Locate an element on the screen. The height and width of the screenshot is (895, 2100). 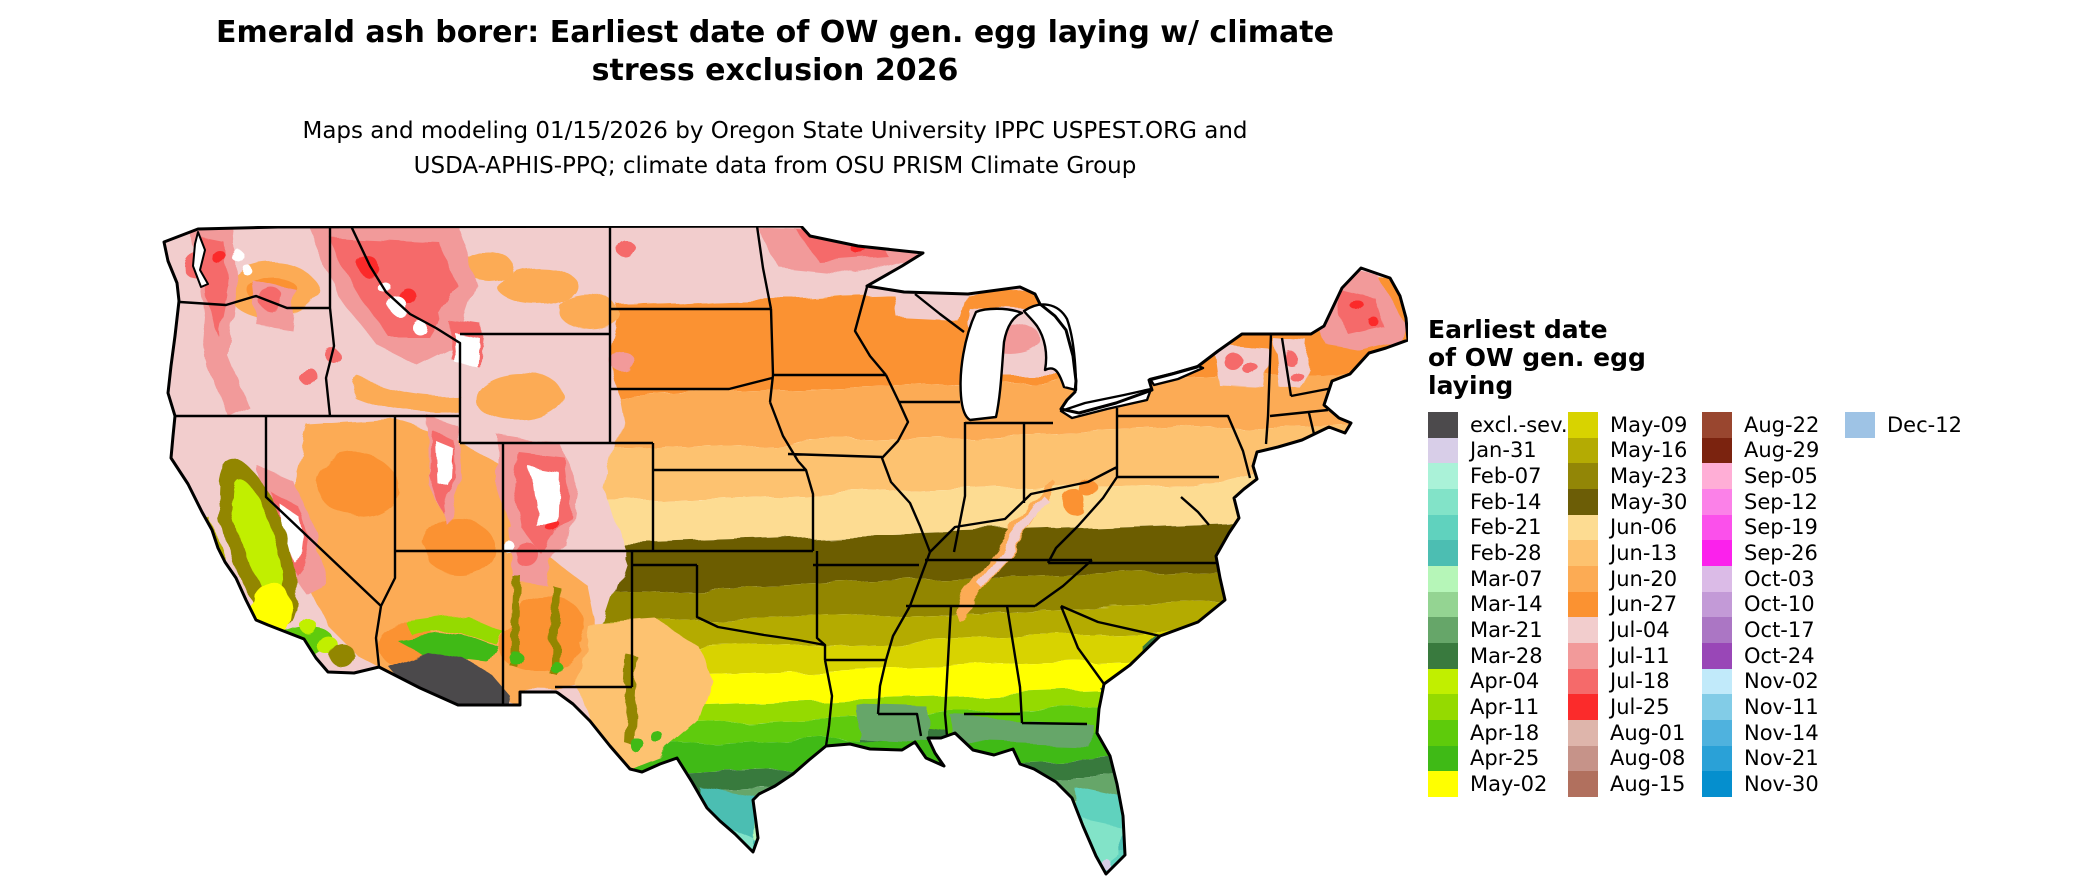
legend-row: Aug-15 is located at coordinates (1627, 784).